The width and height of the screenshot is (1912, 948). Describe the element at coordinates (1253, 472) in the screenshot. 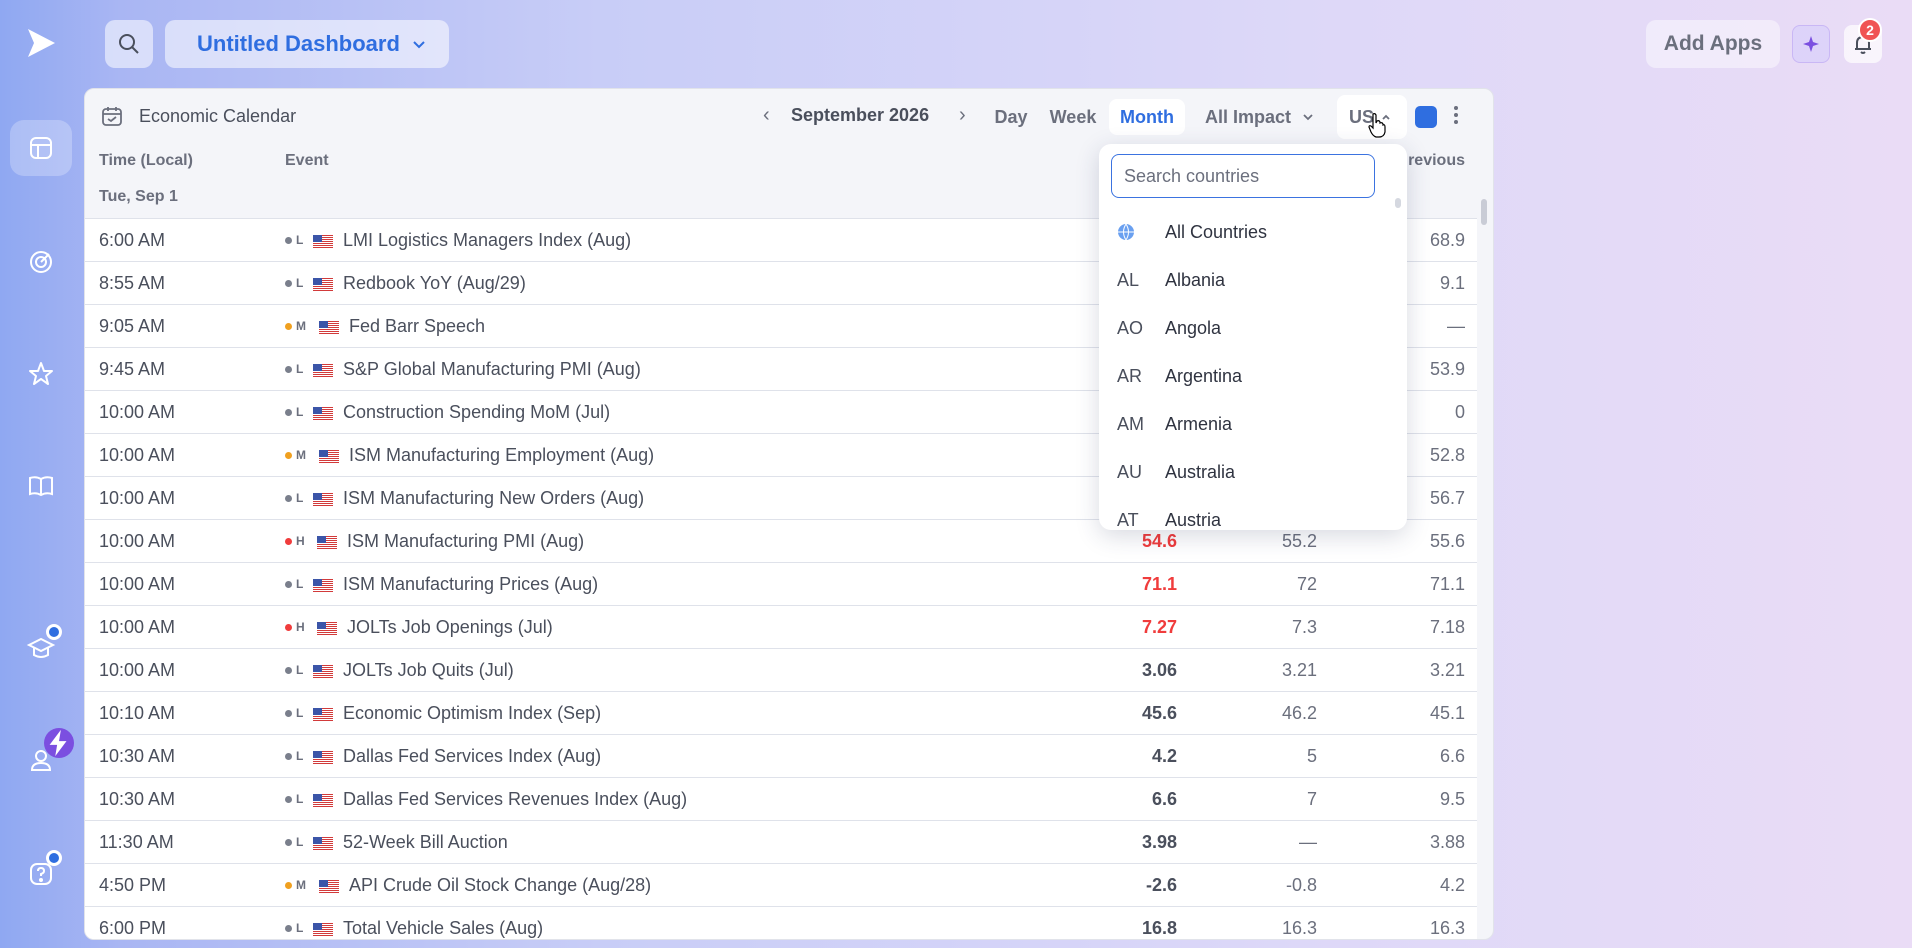

I see `country-option: AU Australia` at that location.